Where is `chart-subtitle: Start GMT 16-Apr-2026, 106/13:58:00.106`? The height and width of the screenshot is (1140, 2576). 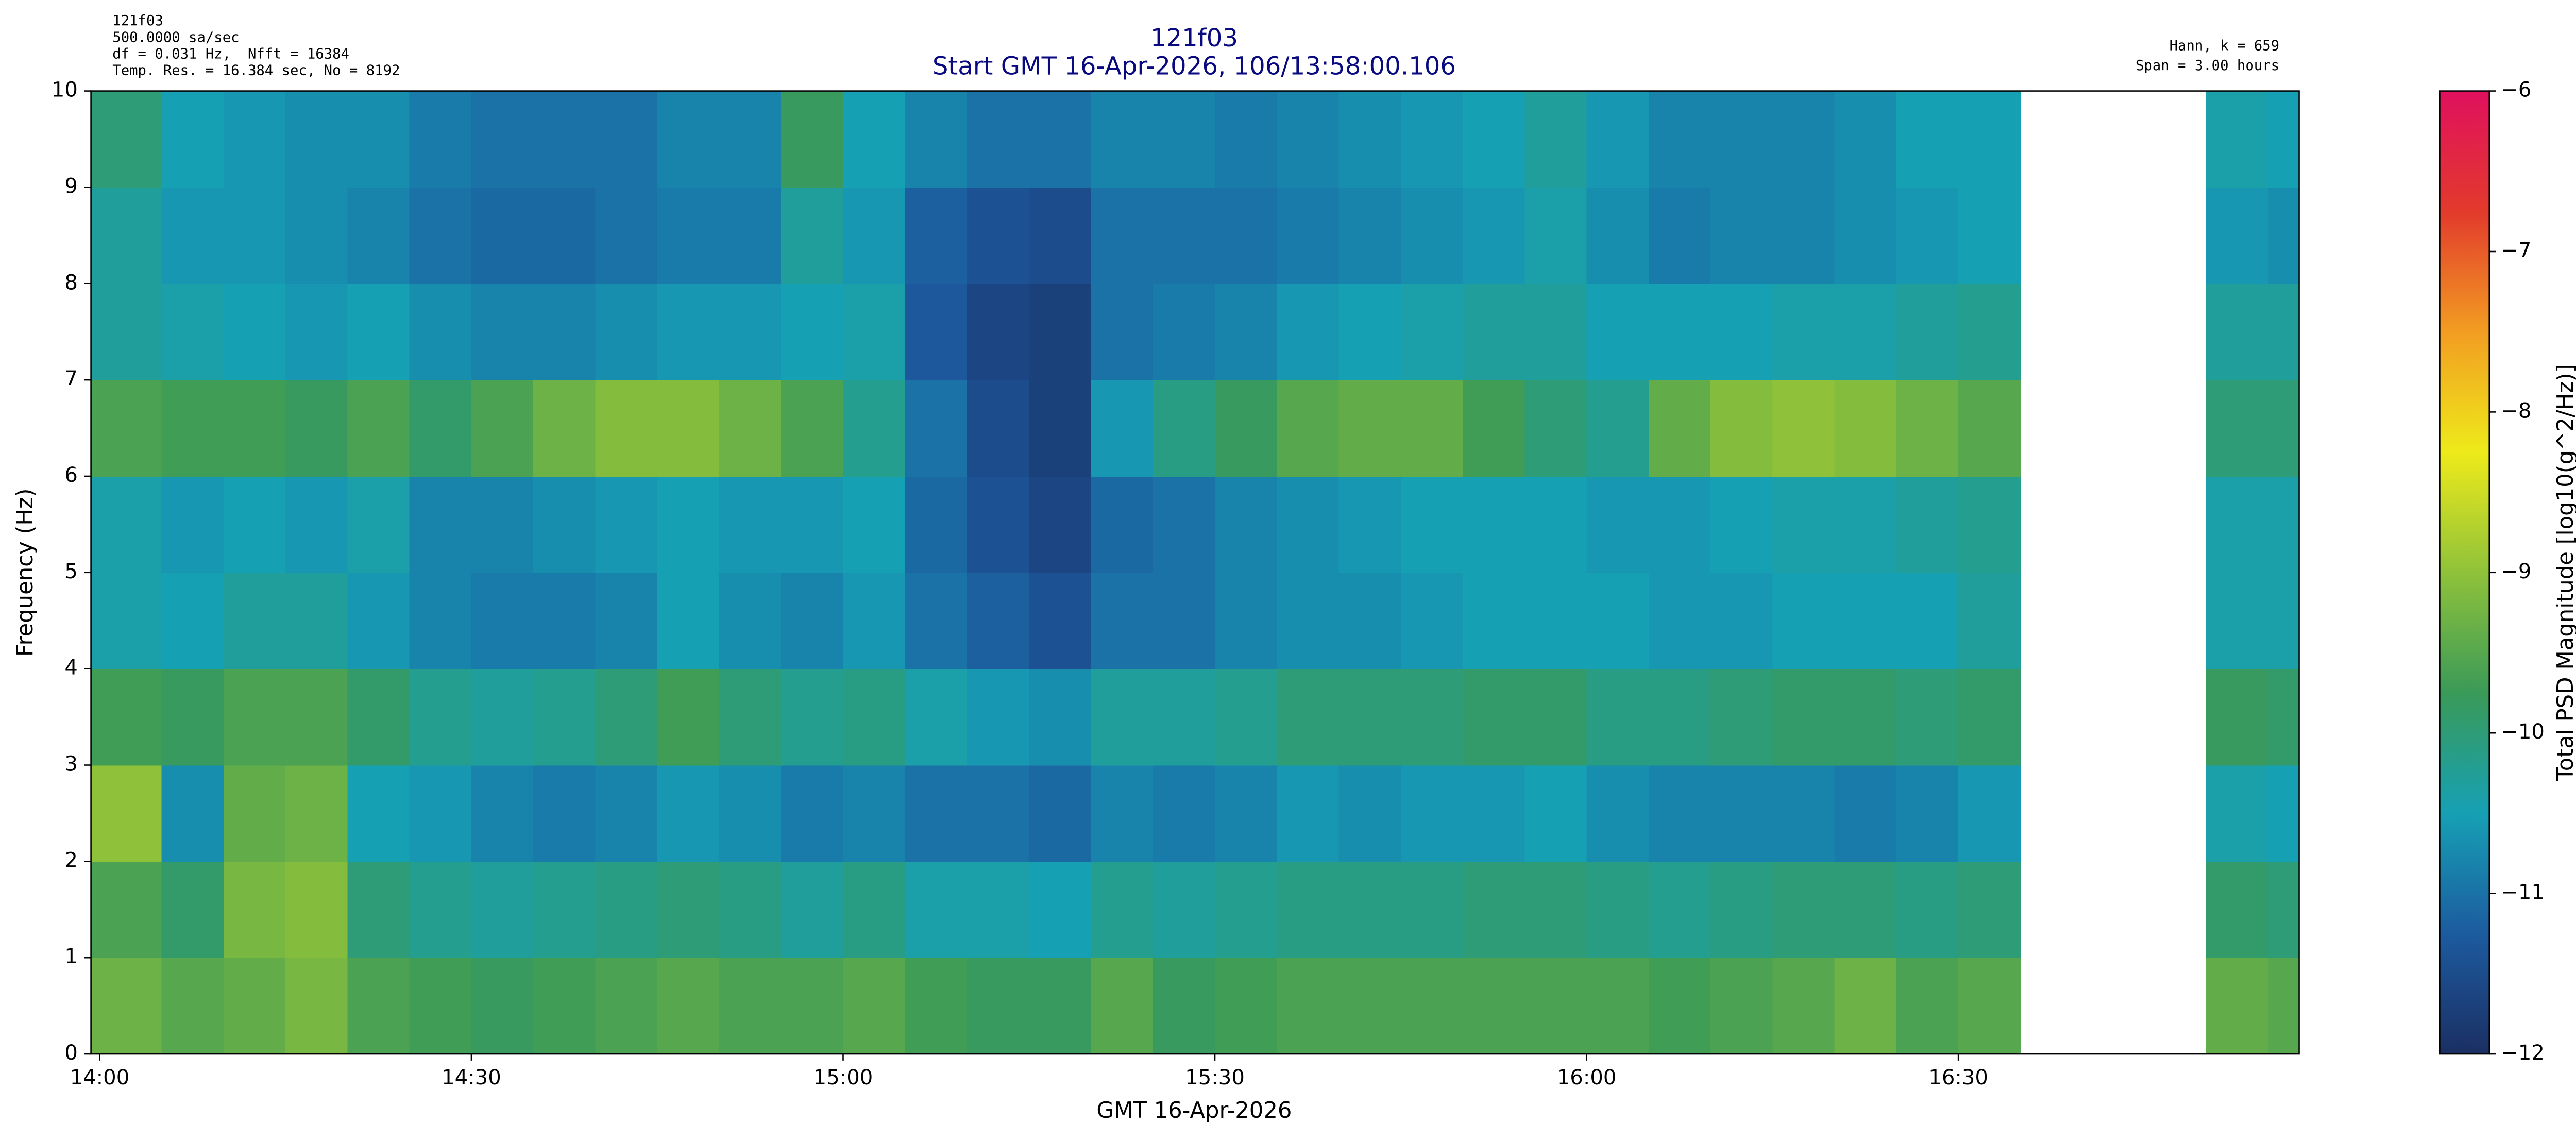
chart-subtitle: Start GMT 16-Apr-2026, 106/13:58:00.106 is located at coordinates (1195, 66).